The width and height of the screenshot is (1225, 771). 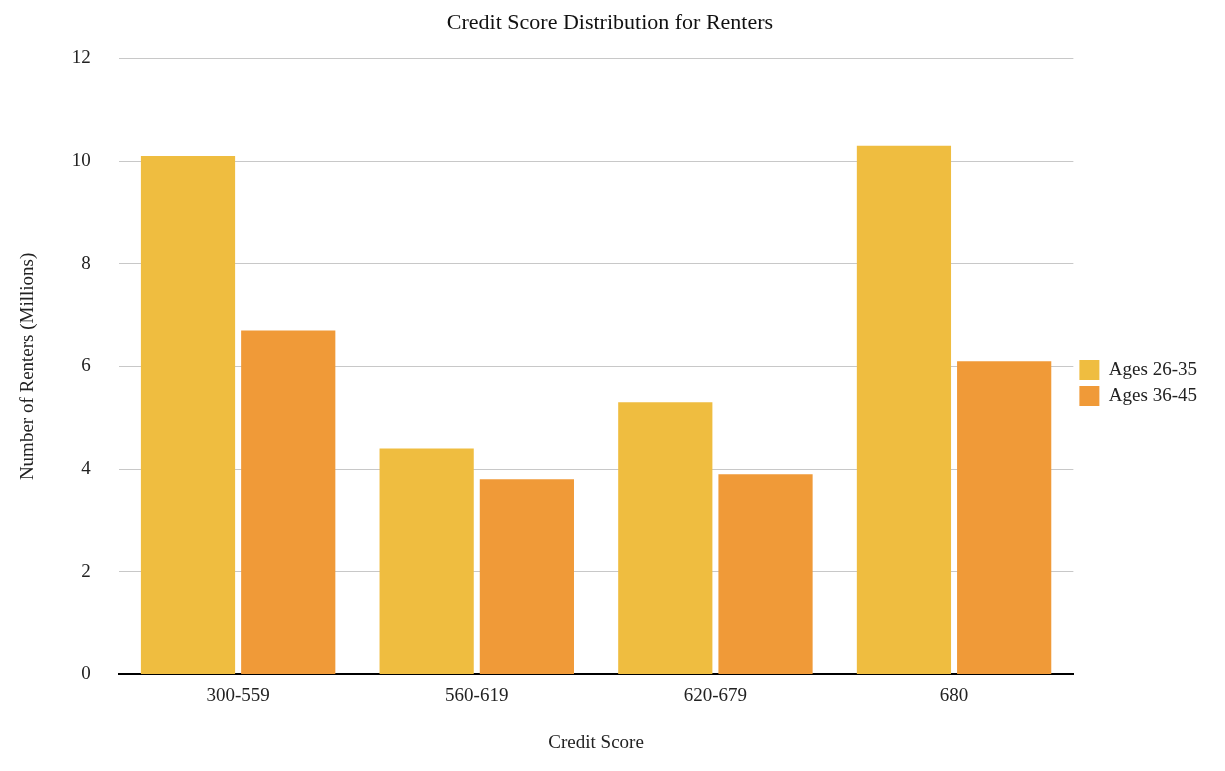 What do you see at coordinates (238, 694) in the screenshot?
I see `x-tick-label: 300-559` at bounding box center [238, 694].